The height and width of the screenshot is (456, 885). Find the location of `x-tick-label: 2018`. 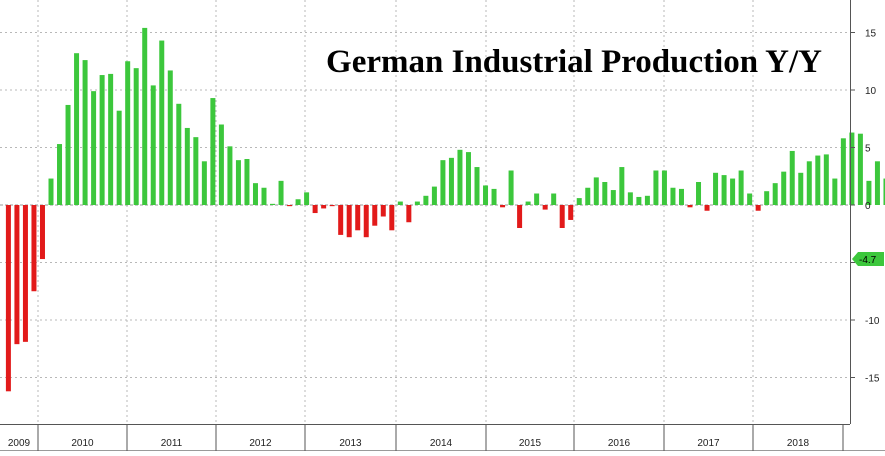

x-tick-label: 2018 is located at coordinates (798, 443).